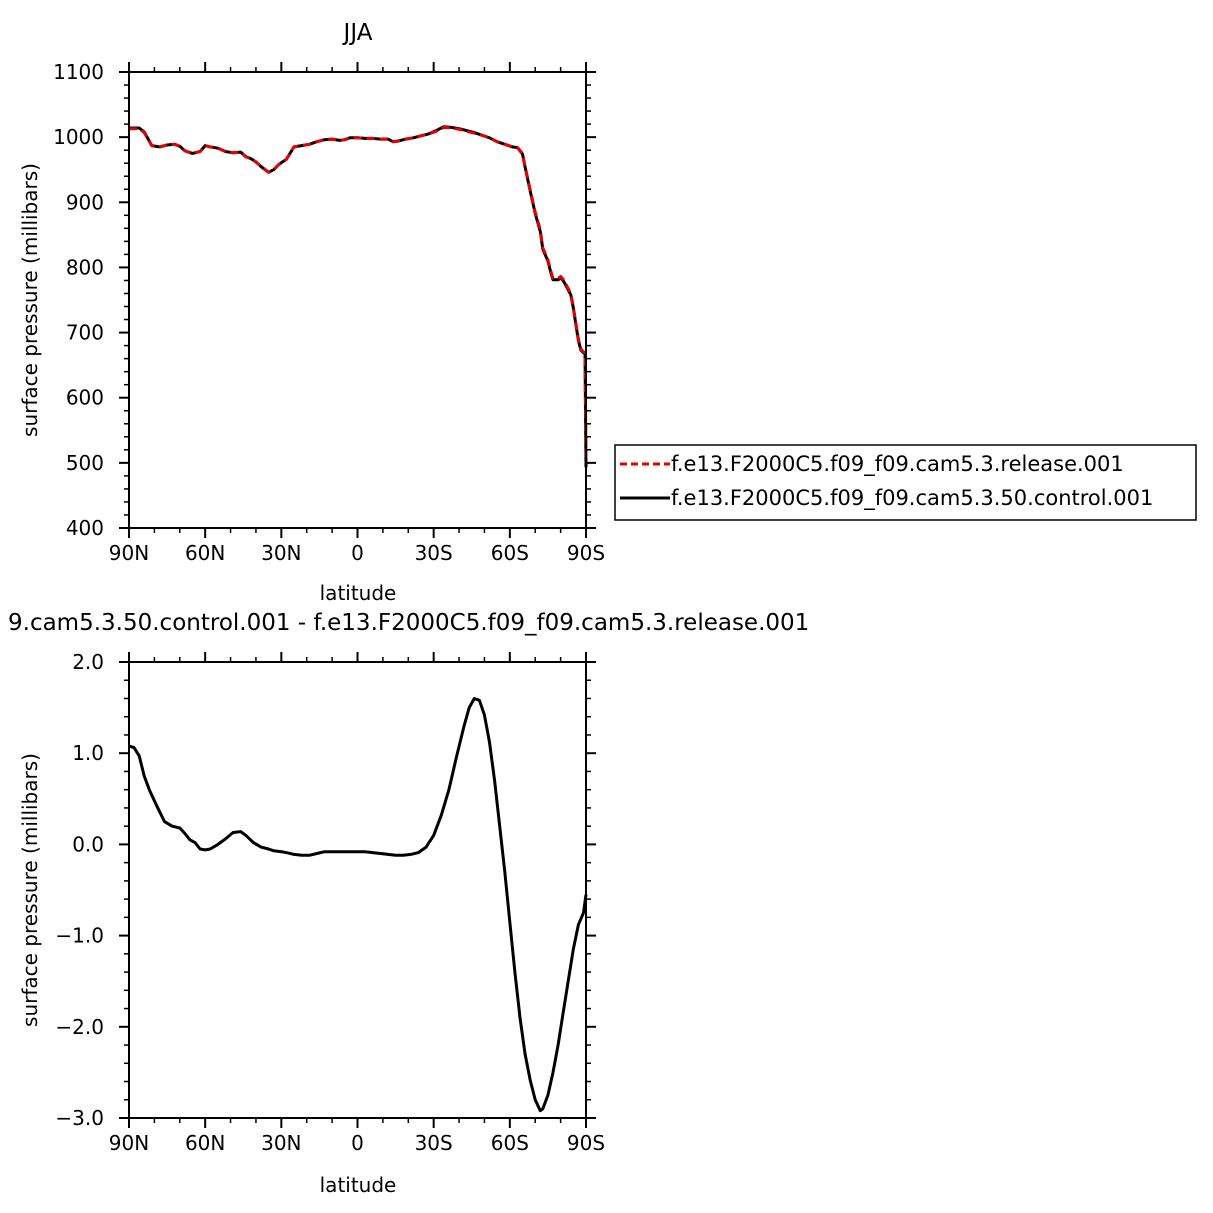 The image size is (1213, 1213). What do you see at coordinates (510, 553) in the screenshot?
I see `top-x-tick-label: 60S` at bounding box center [510, 553].